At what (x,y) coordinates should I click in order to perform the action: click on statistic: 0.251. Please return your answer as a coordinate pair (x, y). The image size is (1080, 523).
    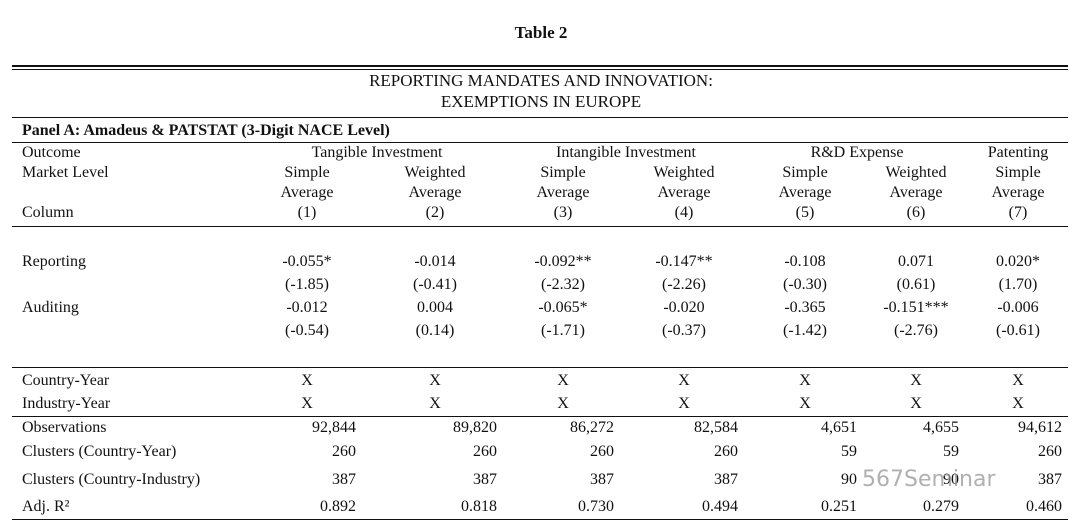
    Looking at the image, I should click on (839, 506).